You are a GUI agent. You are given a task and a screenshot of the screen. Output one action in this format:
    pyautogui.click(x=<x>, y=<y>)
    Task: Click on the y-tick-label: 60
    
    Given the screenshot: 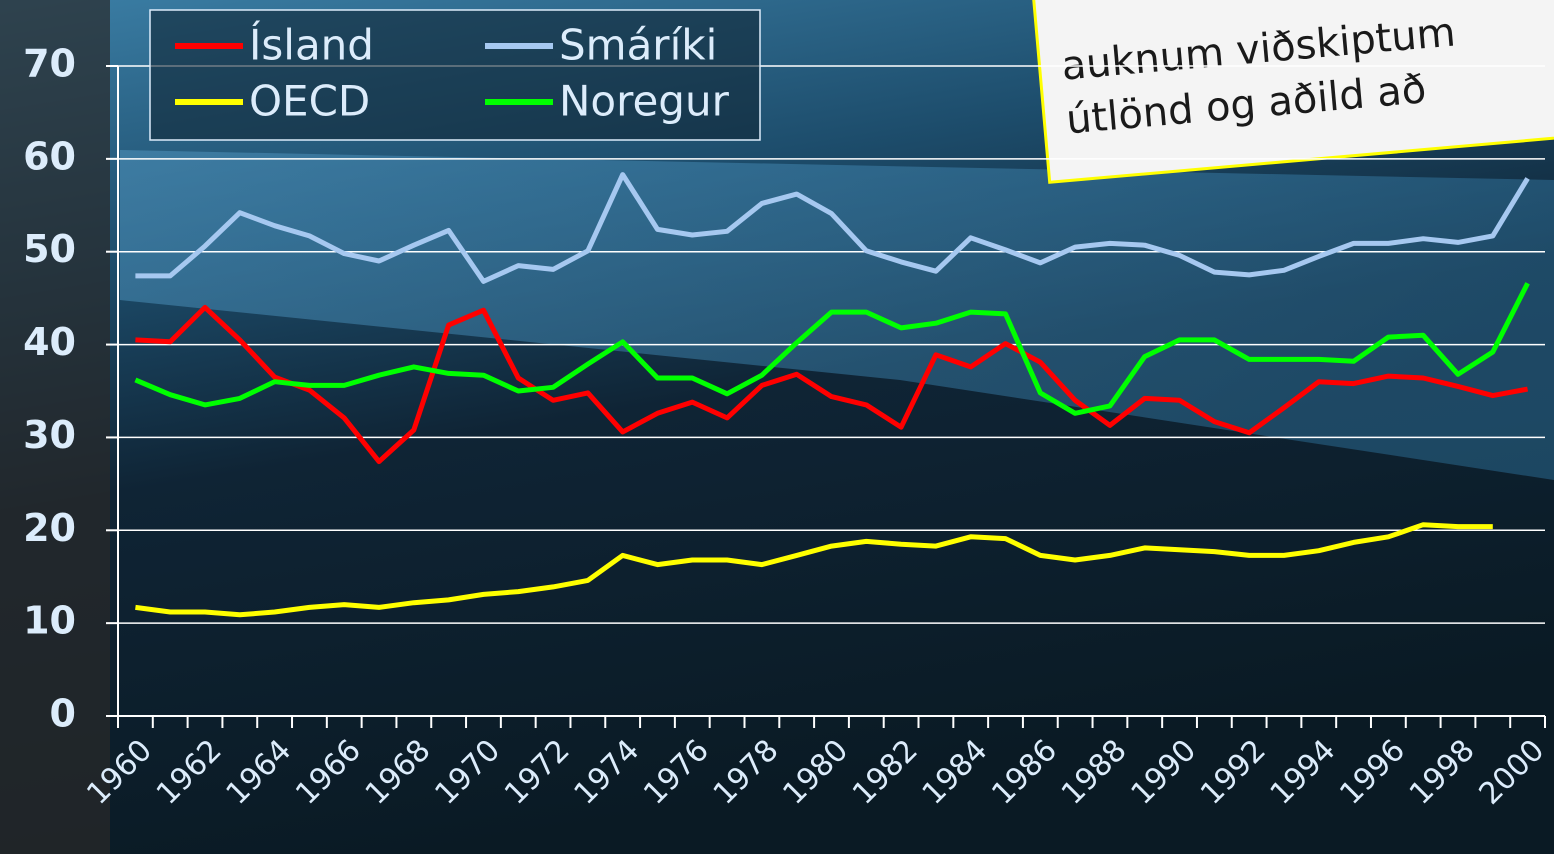 What is the action you would take?
    pyautogui.click(x=49, y=156)
    